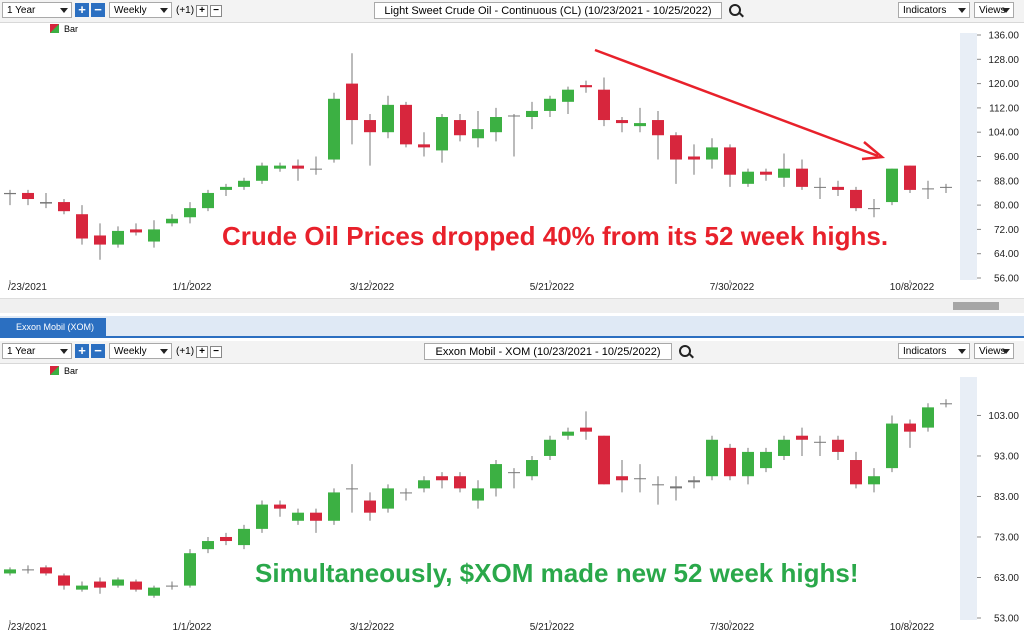 Image resolution: width=1024 pixels, height=635 pixels. I want to click on x-tick-label: 10/8/2022, so click(912, 287).